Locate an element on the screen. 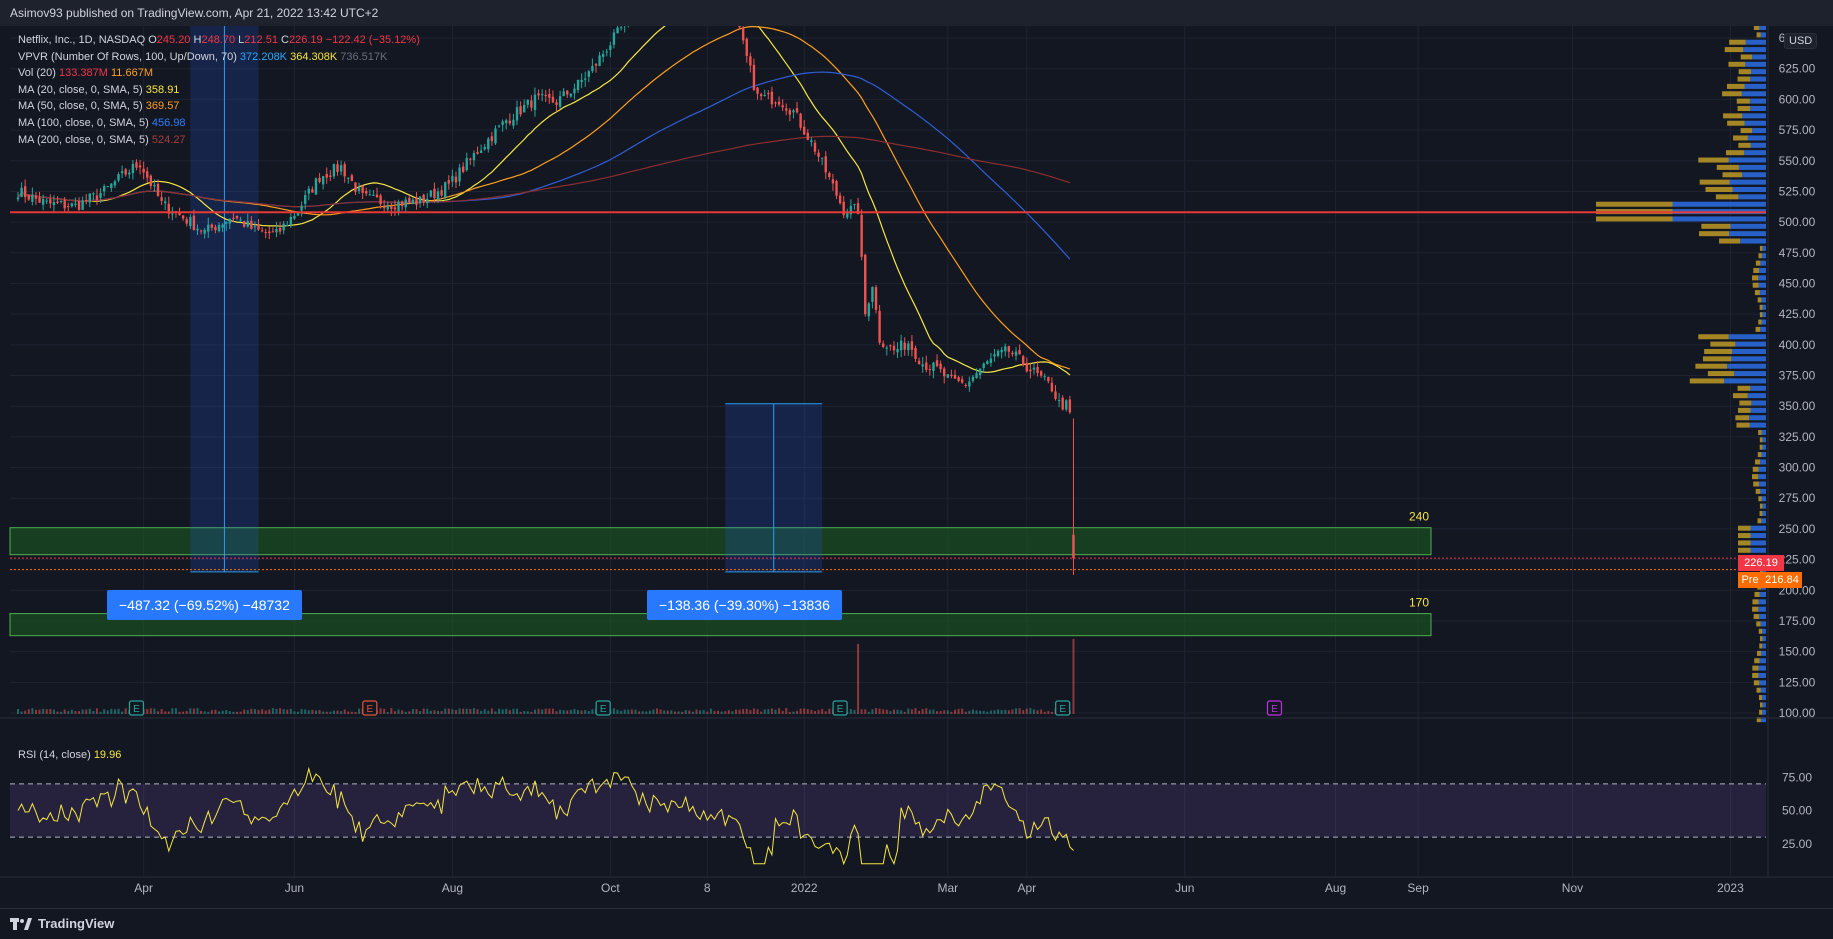 The height and width of the screenshot is (939, 1833). ma20-label: MA (20, close, 0, SMA, 5) is located at coordinates (80, 89).